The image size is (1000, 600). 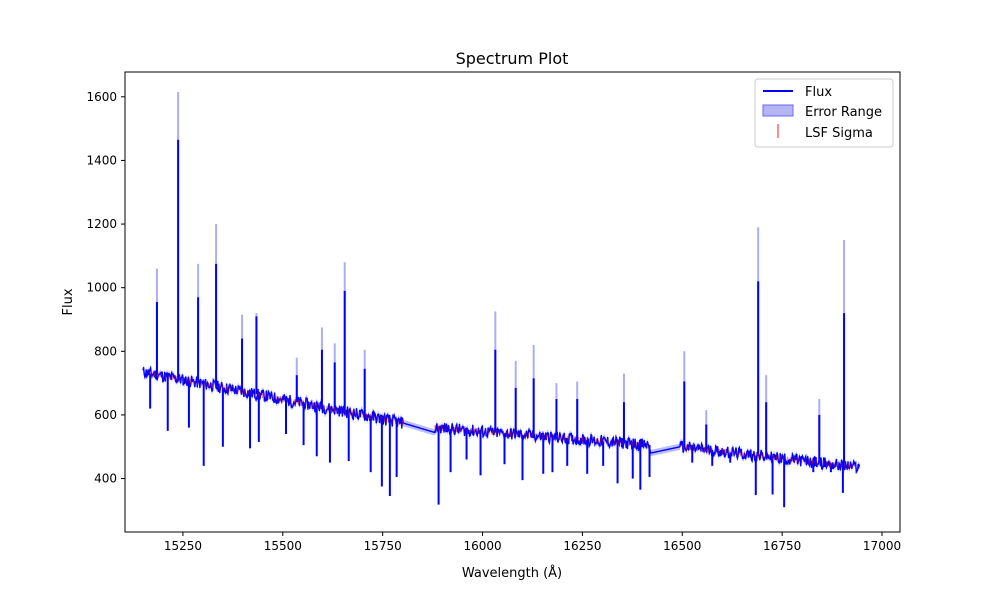 I want to click on y-tick-label-0: 400, so click(x=105, y=479).